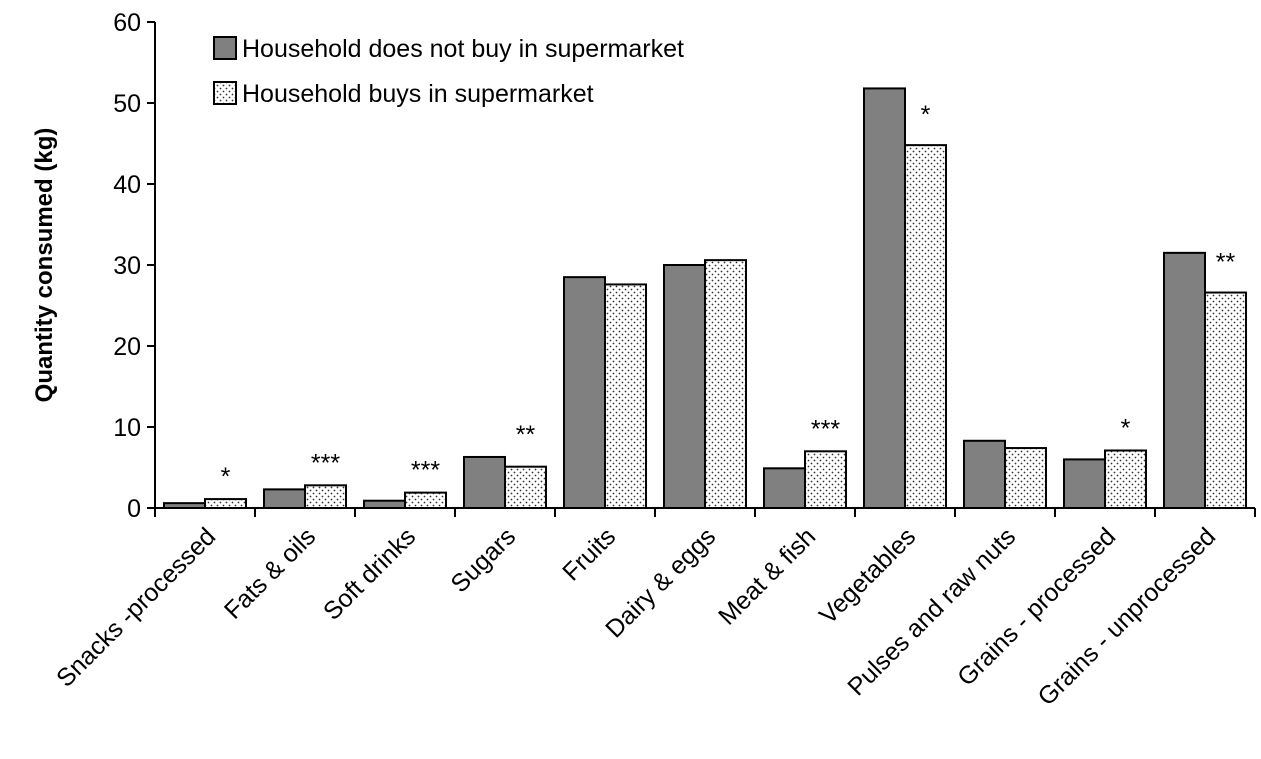 This screenshot has width=1261, height=759. I want to click on y-tick-label: 0, so click(134, 509).